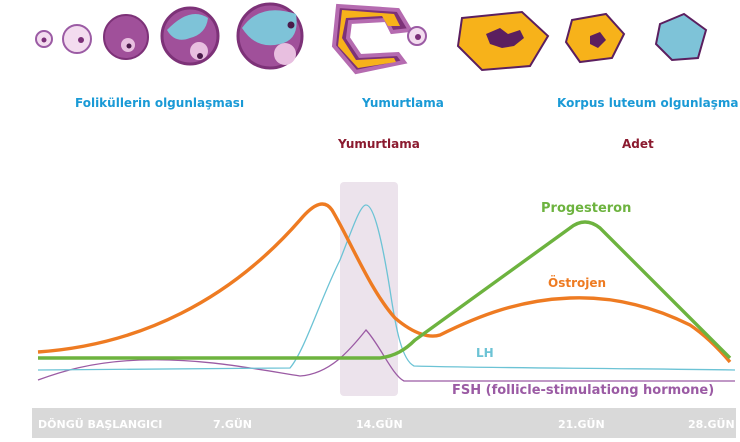 Image resolution: width=740 pixels, height=442 pixels. Describe the element at coordinates (586, 208) in the screenshot. I see `progesterone-label: Progesteron` at that location.